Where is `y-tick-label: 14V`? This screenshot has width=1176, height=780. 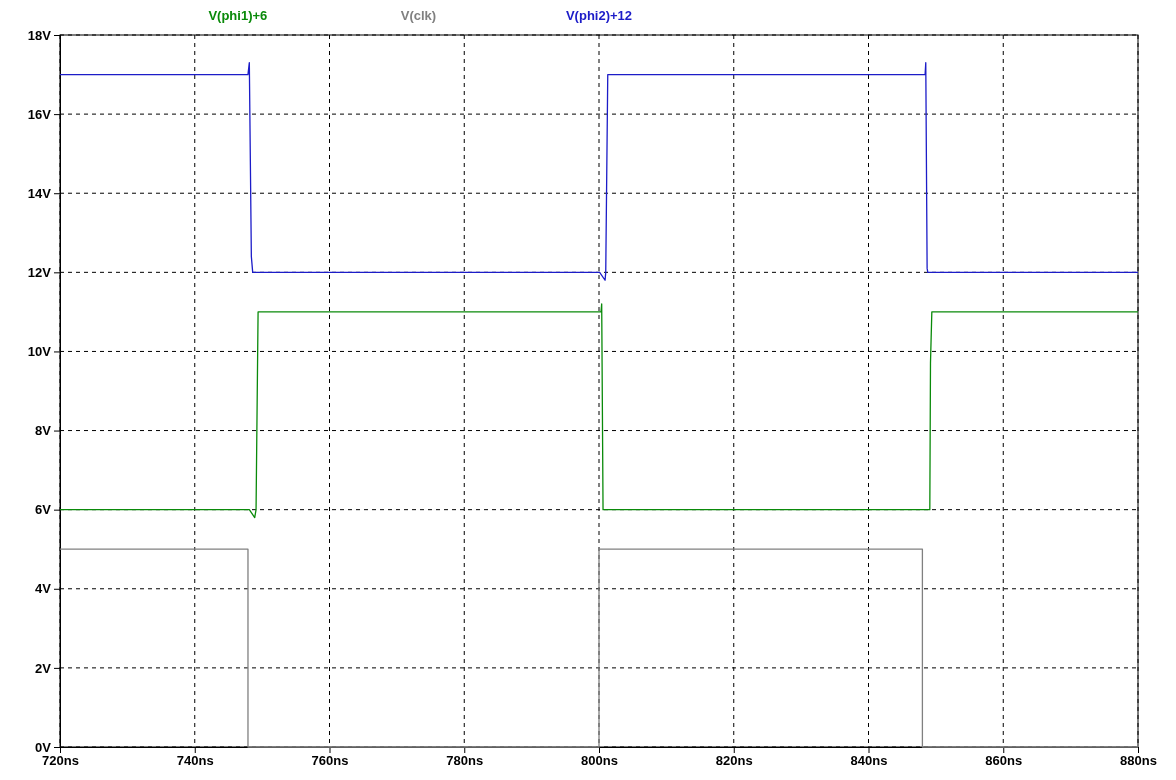
y-tick-label: 14V is located at coordinates (39, 193).